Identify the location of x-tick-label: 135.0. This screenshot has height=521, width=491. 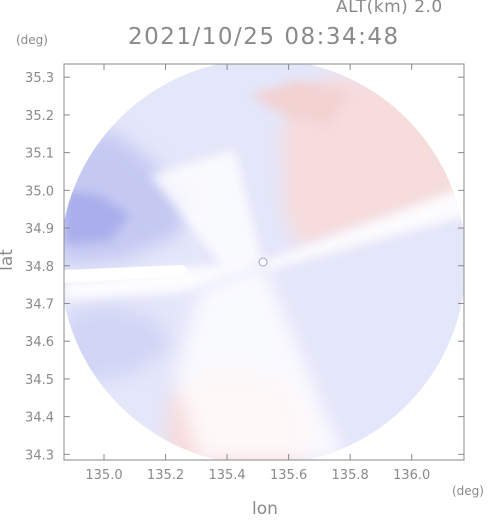
(103, 475).